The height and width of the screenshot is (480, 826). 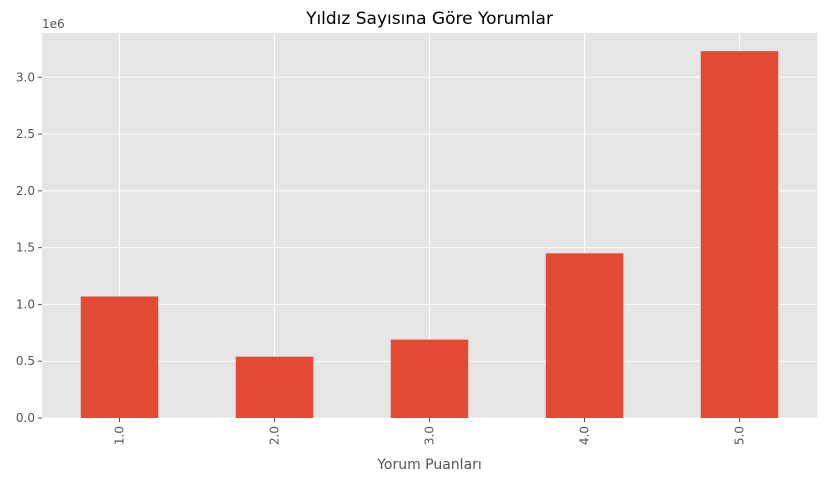 I want to click on x-tick-label: 2.0, so click(x=275, y=435).